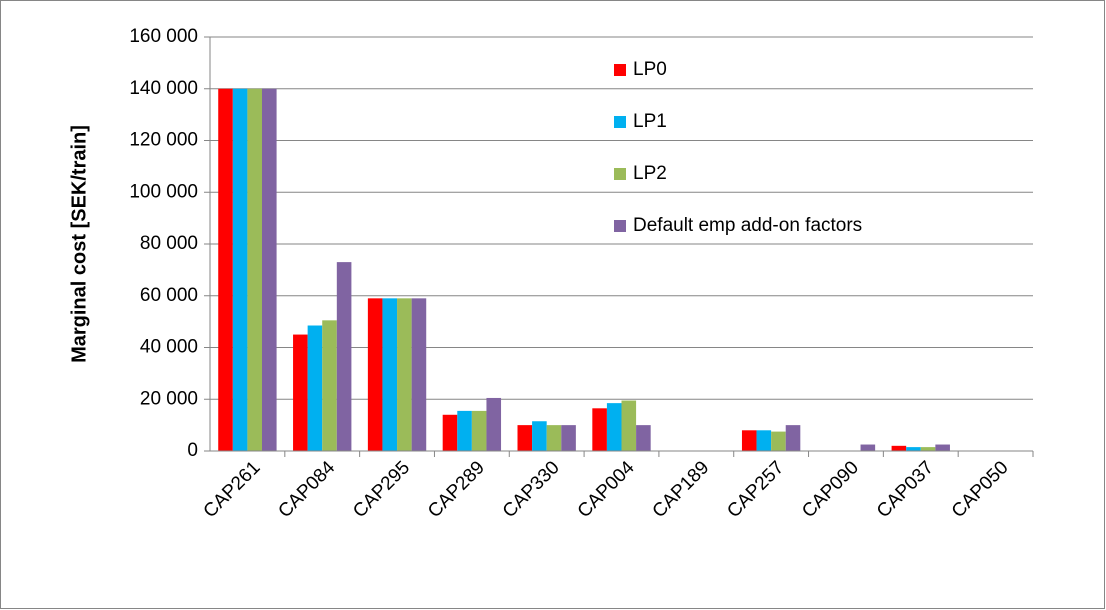 The image size is (1106, 610). I want to click on y-tick-label: 60 000, so click(169, 295).